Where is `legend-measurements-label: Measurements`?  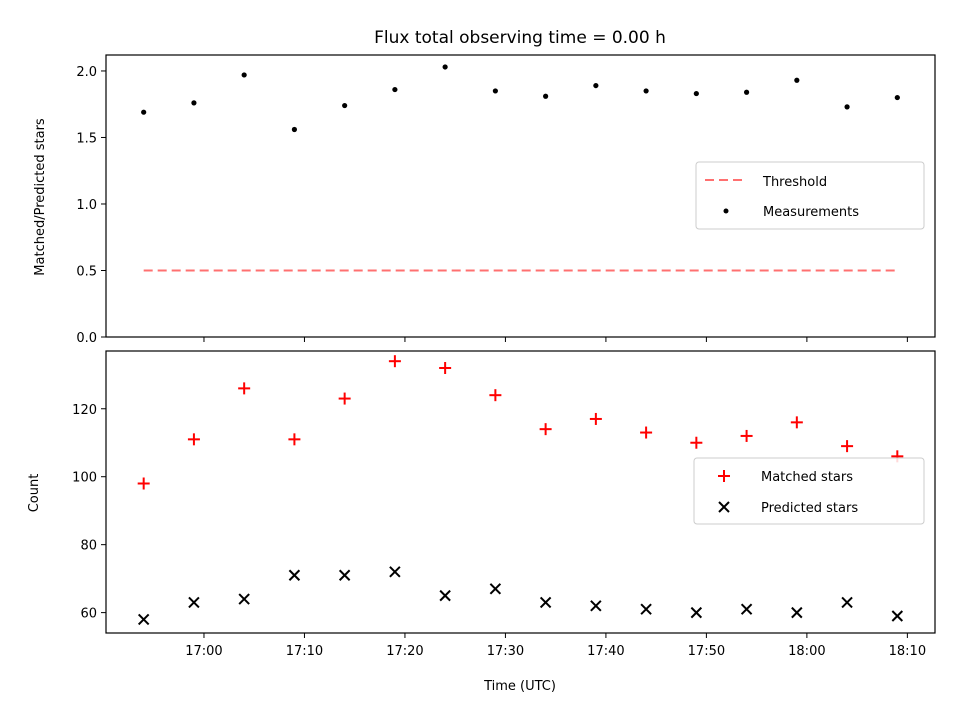
legend-measurements-label: Measurements is located at coordinates (811, 212).